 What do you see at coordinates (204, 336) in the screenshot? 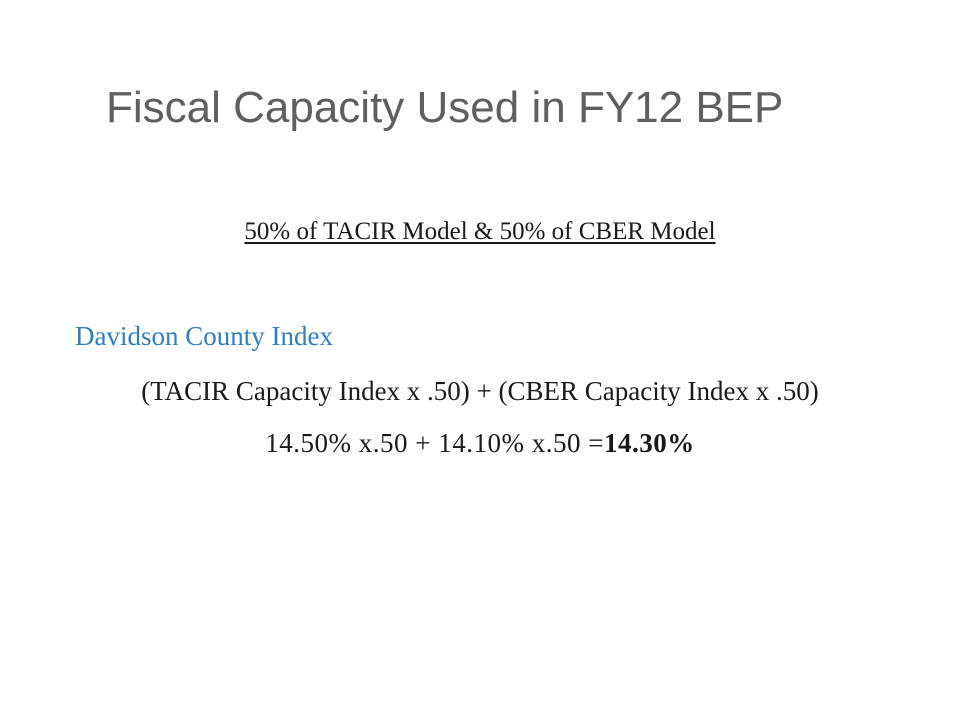
I see `davidson-county-index-label: Davidson County Index` at bounding box center [204, 336].